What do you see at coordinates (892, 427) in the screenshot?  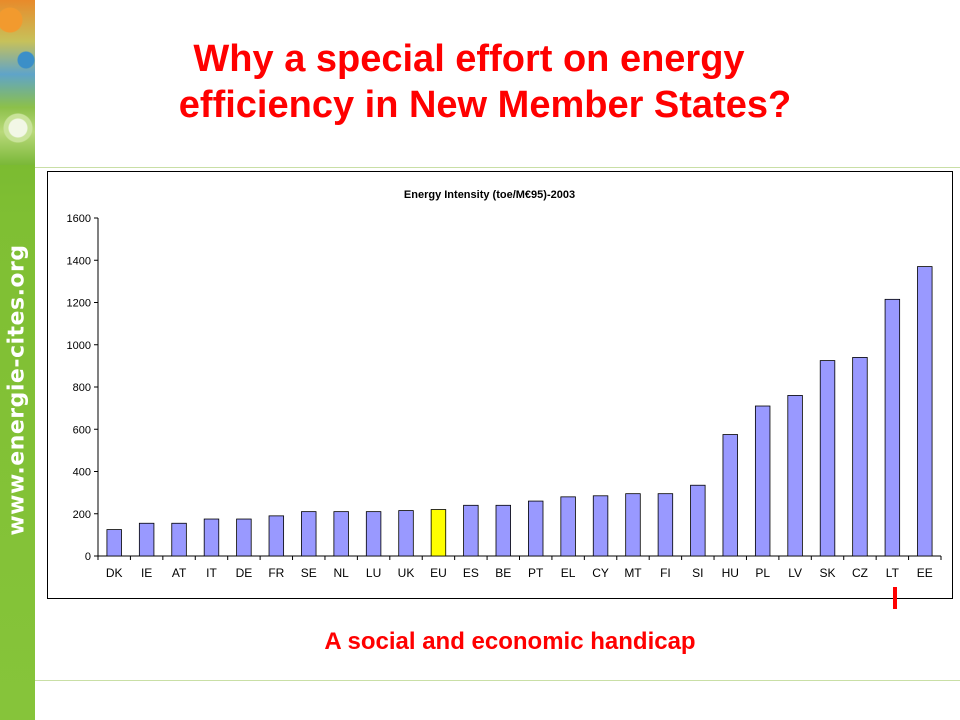 I see `bar-lt` at bounding box center [892, 427].